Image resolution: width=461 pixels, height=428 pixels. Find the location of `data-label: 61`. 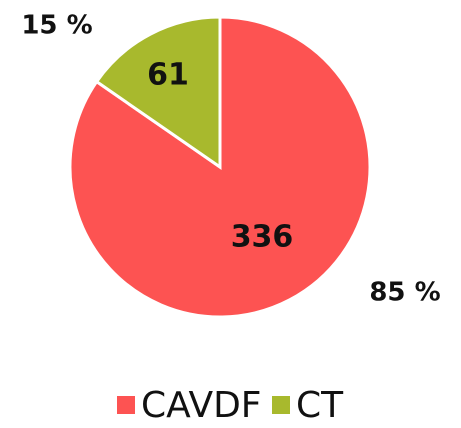

data-label: 61 is located at coordinates (168, 75).